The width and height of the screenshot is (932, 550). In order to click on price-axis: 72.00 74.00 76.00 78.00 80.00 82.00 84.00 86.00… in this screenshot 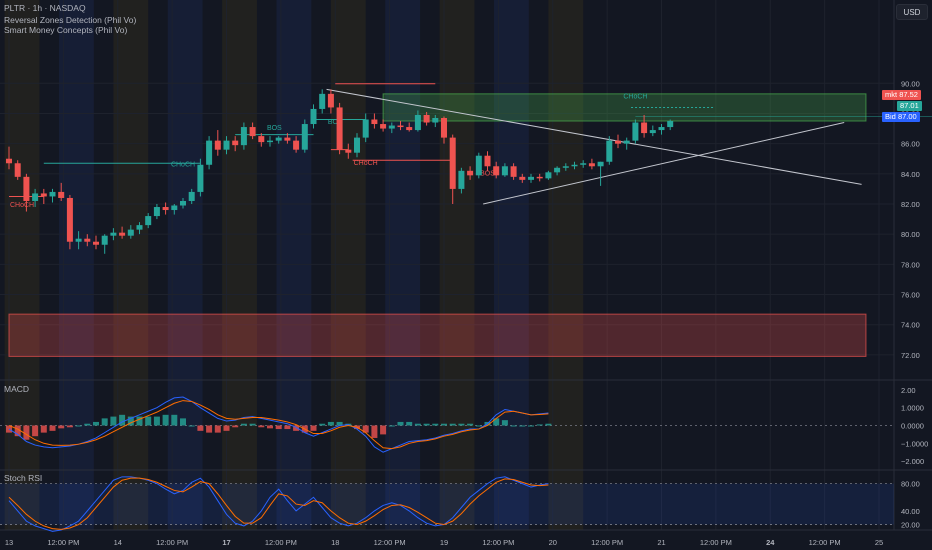, I will do `click(914, 304)`.